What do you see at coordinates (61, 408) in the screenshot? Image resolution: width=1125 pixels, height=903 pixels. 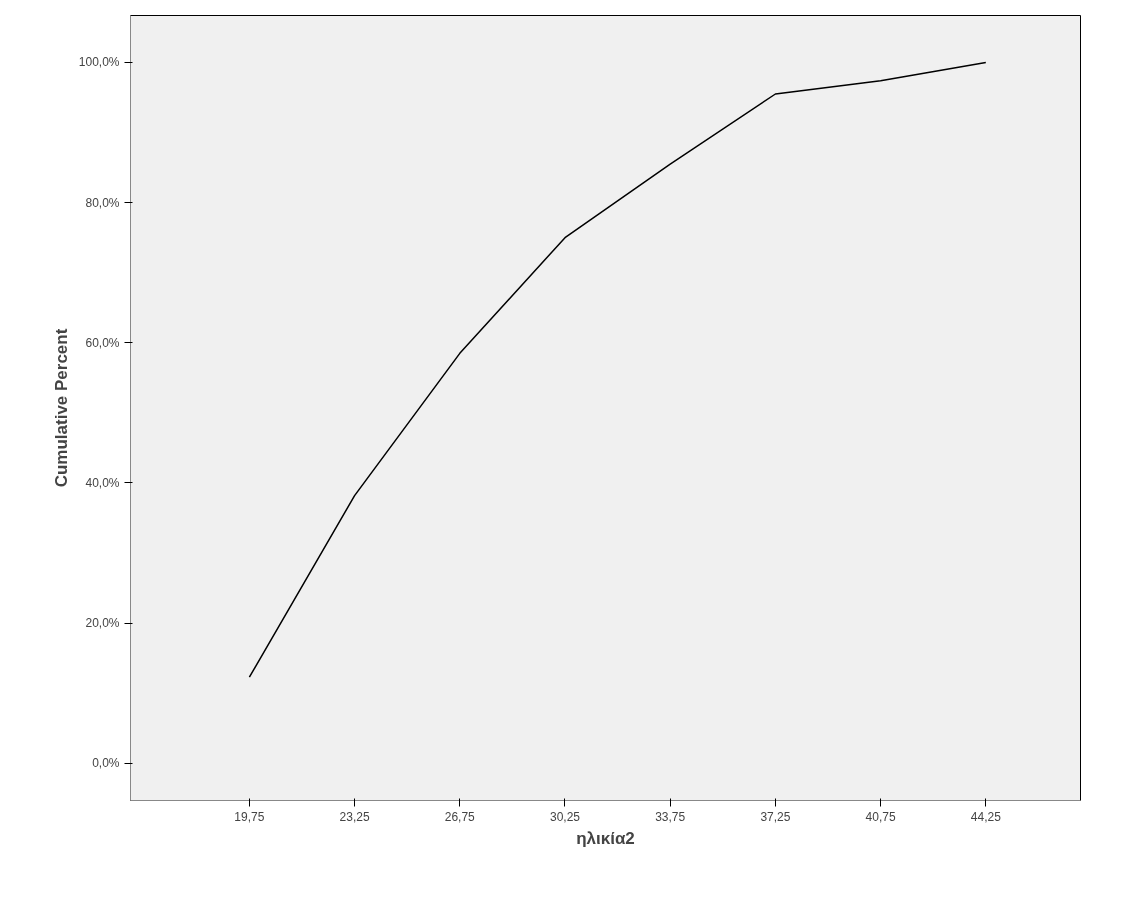 I see `y-axis-title: Cumulative Percent` at bounding box center [61, 408].